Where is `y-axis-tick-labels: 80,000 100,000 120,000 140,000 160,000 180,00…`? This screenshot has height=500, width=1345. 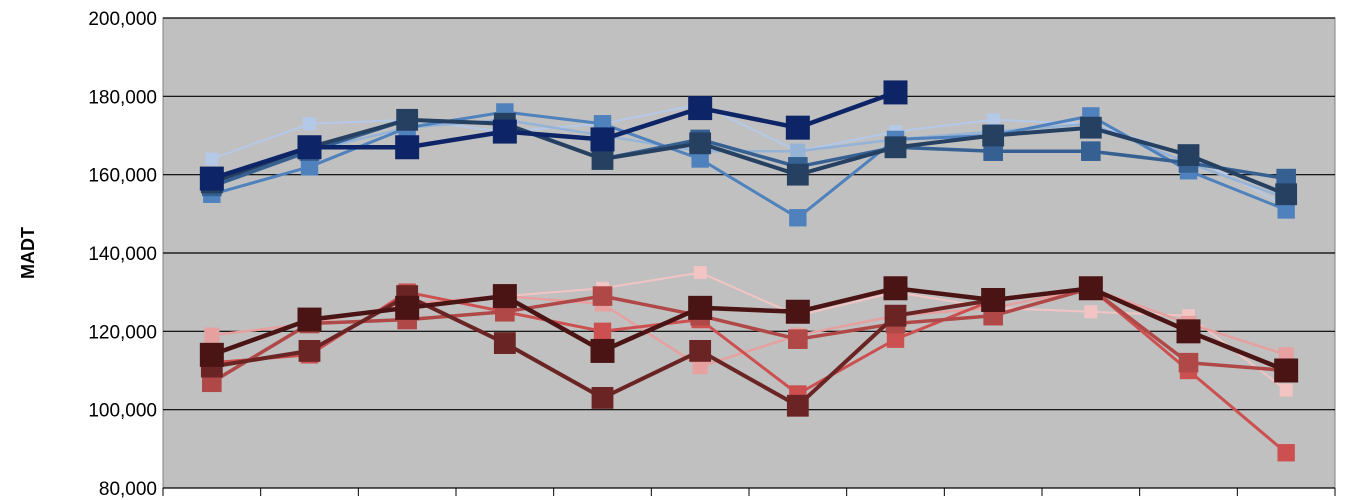
y-axis-tick-labels: 80,000 100,000 120,000 140,000 160,000 180,00… is located at coordinates (122, 254).